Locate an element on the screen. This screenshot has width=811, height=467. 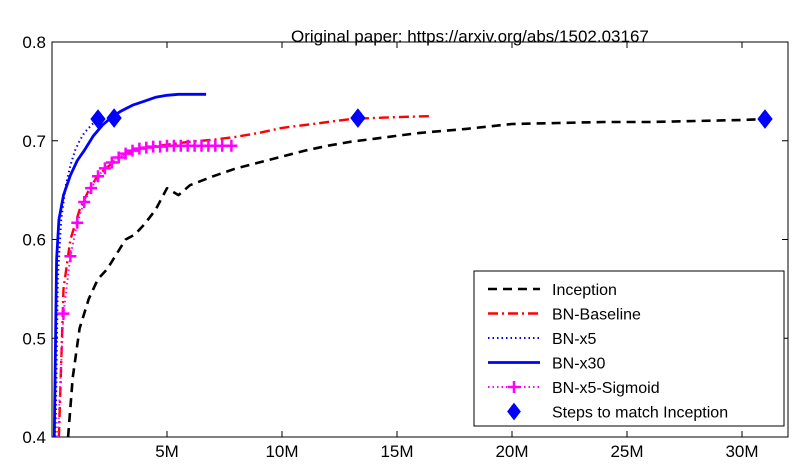
legend-item-bn-baseline: BN-Baseline is located at coordinates (564, 315).